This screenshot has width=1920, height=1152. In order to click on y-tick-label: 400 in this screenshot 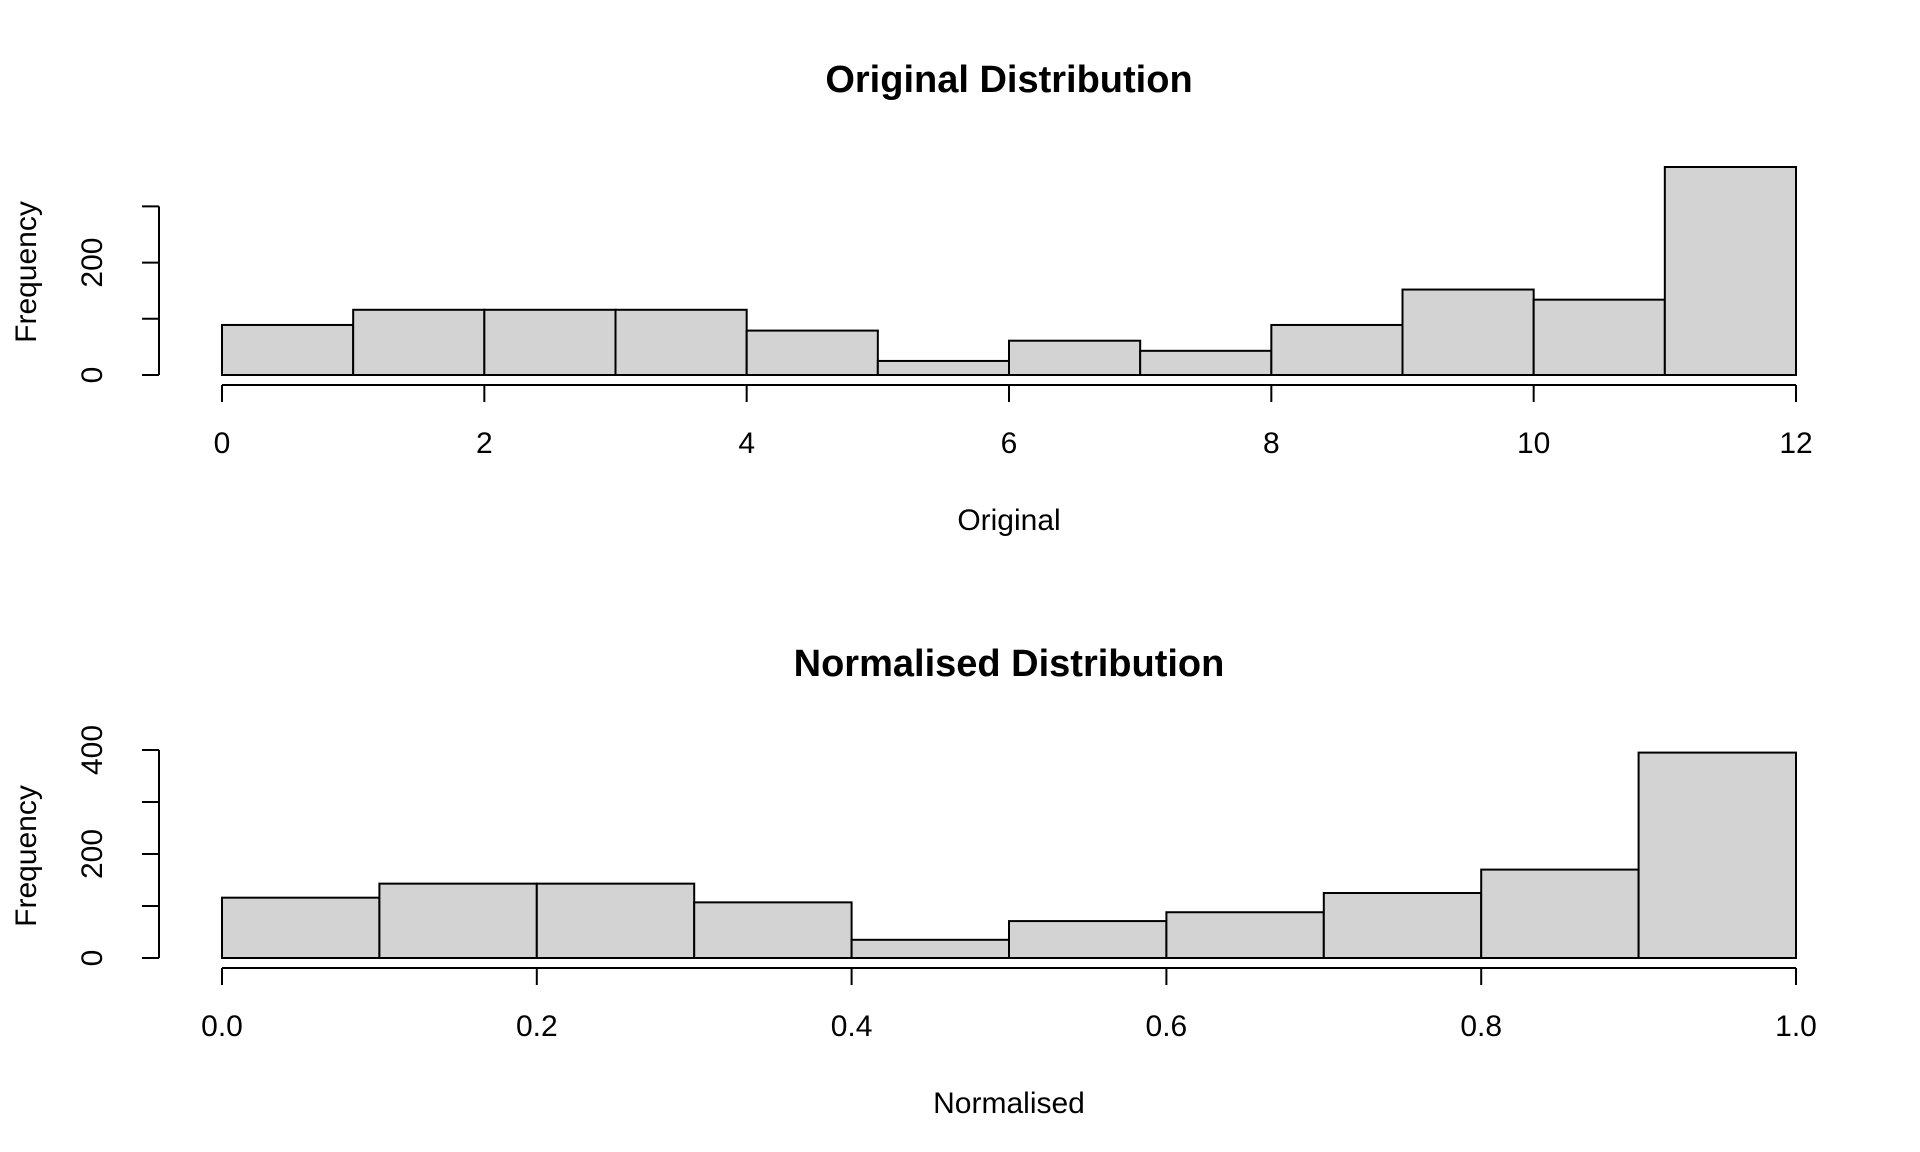, I will do `click(92, 750)`.